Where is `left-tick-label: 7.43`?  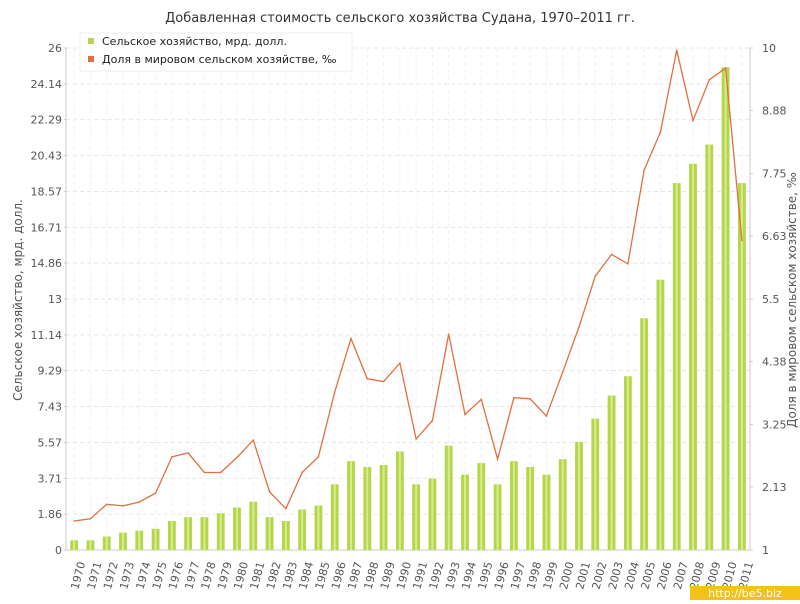 left-tick-label: 7.43 is located at coordinates (50, 407).